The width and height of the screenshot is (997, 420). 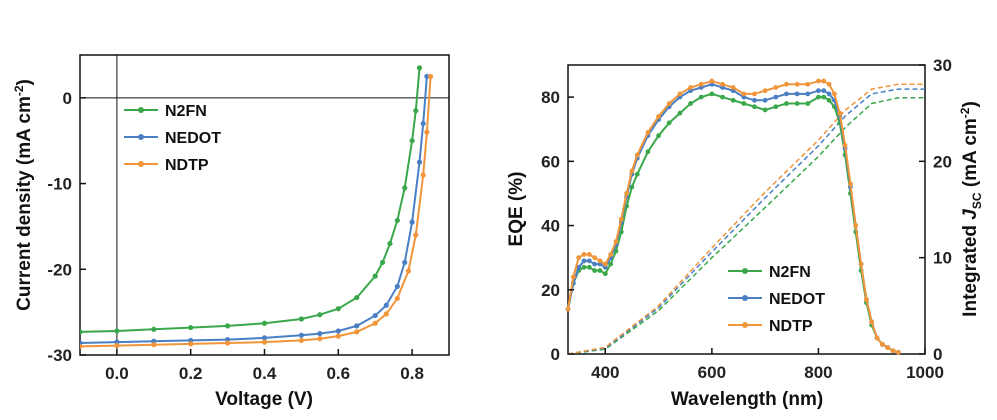 I want to click on jv-y-tick-label: -10, so click(x=59, y=184).